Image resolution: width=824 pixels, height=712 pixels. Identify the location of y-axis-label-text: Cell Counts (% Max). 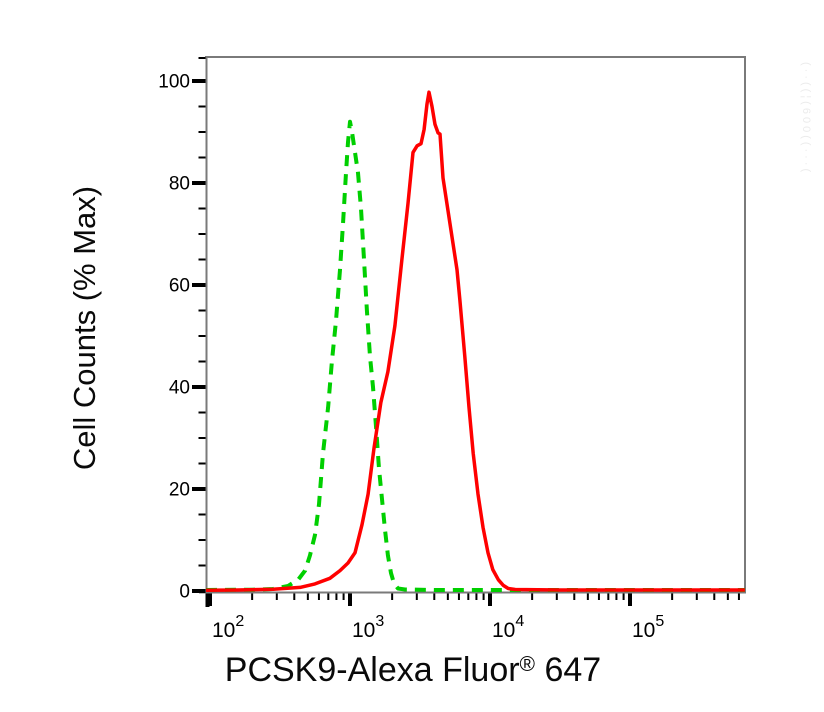
(84, 328).